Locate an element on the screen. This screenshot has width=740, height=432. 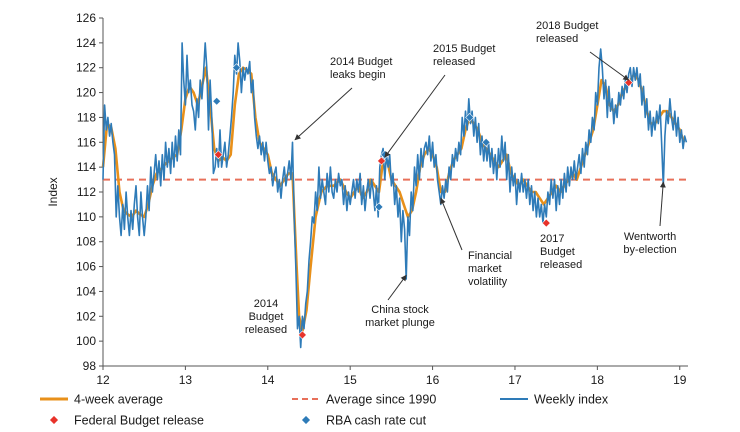
x-tick-label: 17 is located at coordinates (515, 380).